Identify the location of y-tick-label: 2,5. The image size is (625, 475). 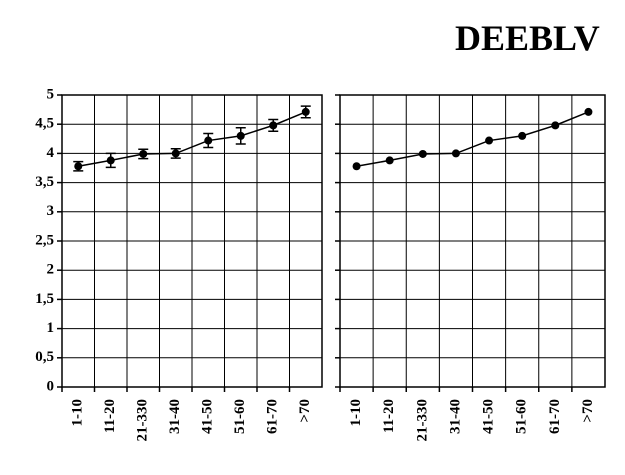
(44, 240).